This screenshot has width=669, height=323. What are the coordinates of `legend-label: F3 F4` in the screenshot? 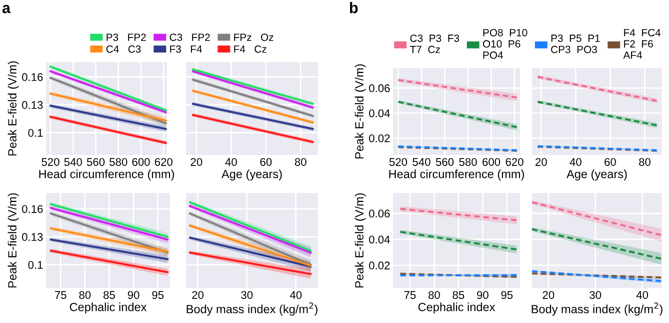 It's located at (186, 49).